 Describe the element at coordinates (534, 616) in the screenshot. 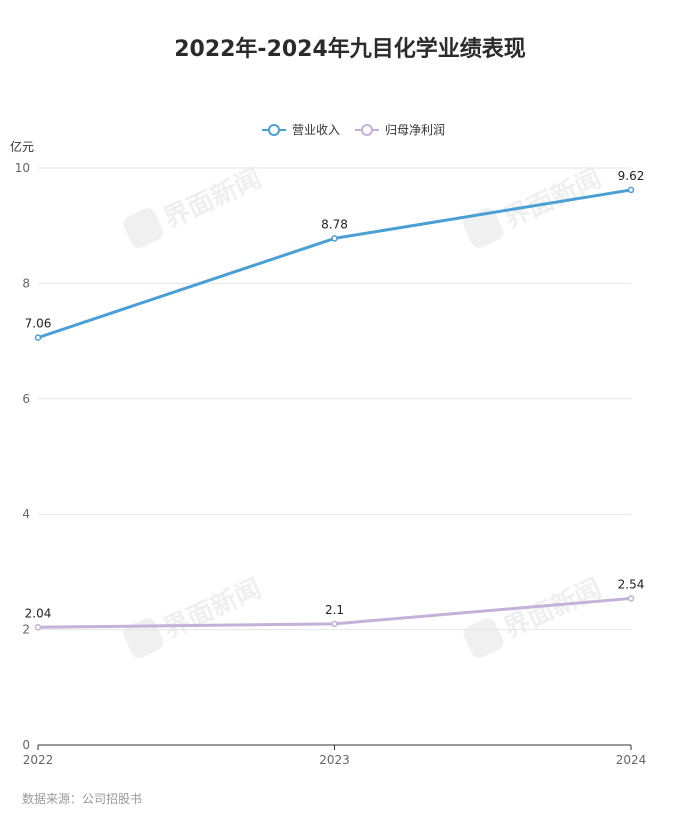

I see `watermark-3: 界面新闻` at that location.